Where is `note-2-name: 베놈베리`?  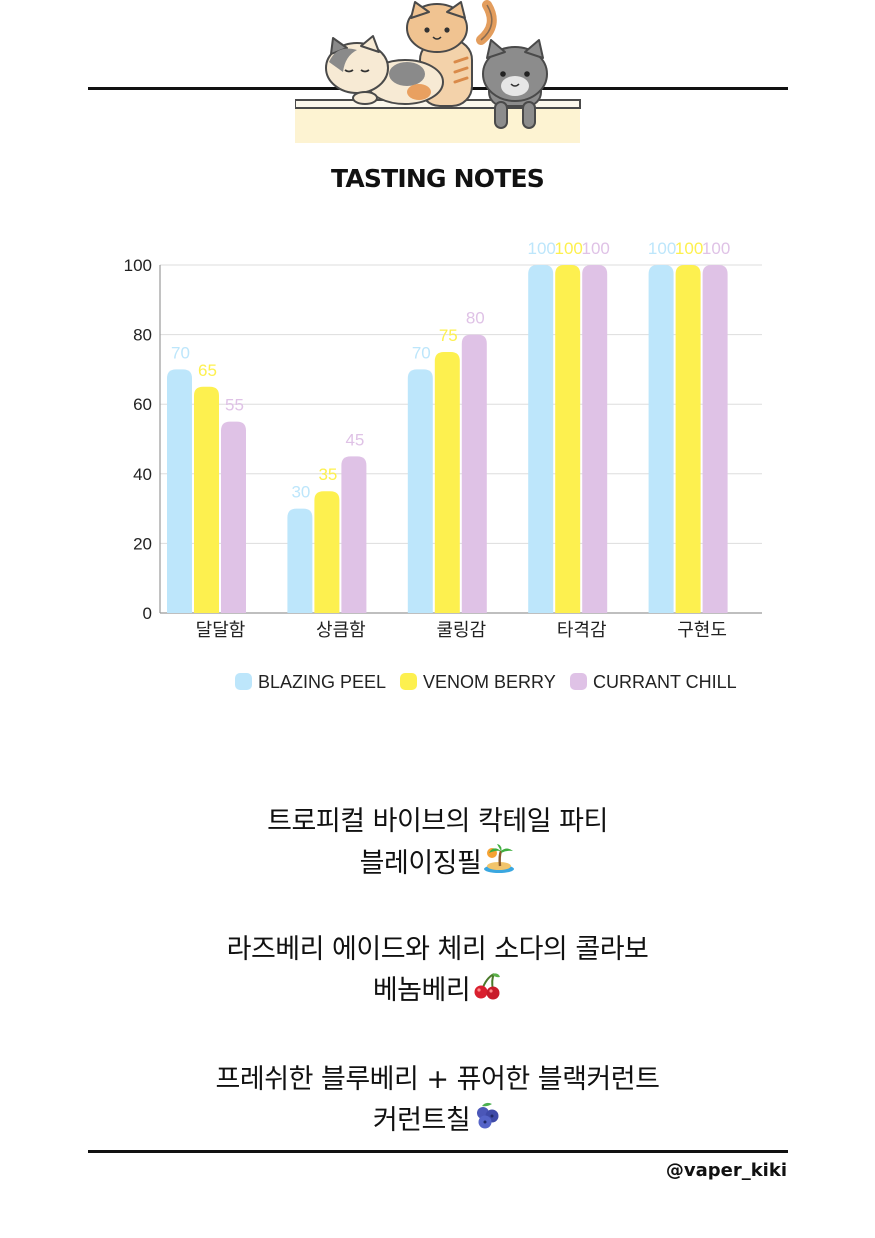 note-2-name: 베놈베리 is located at coordinates (437, 991).